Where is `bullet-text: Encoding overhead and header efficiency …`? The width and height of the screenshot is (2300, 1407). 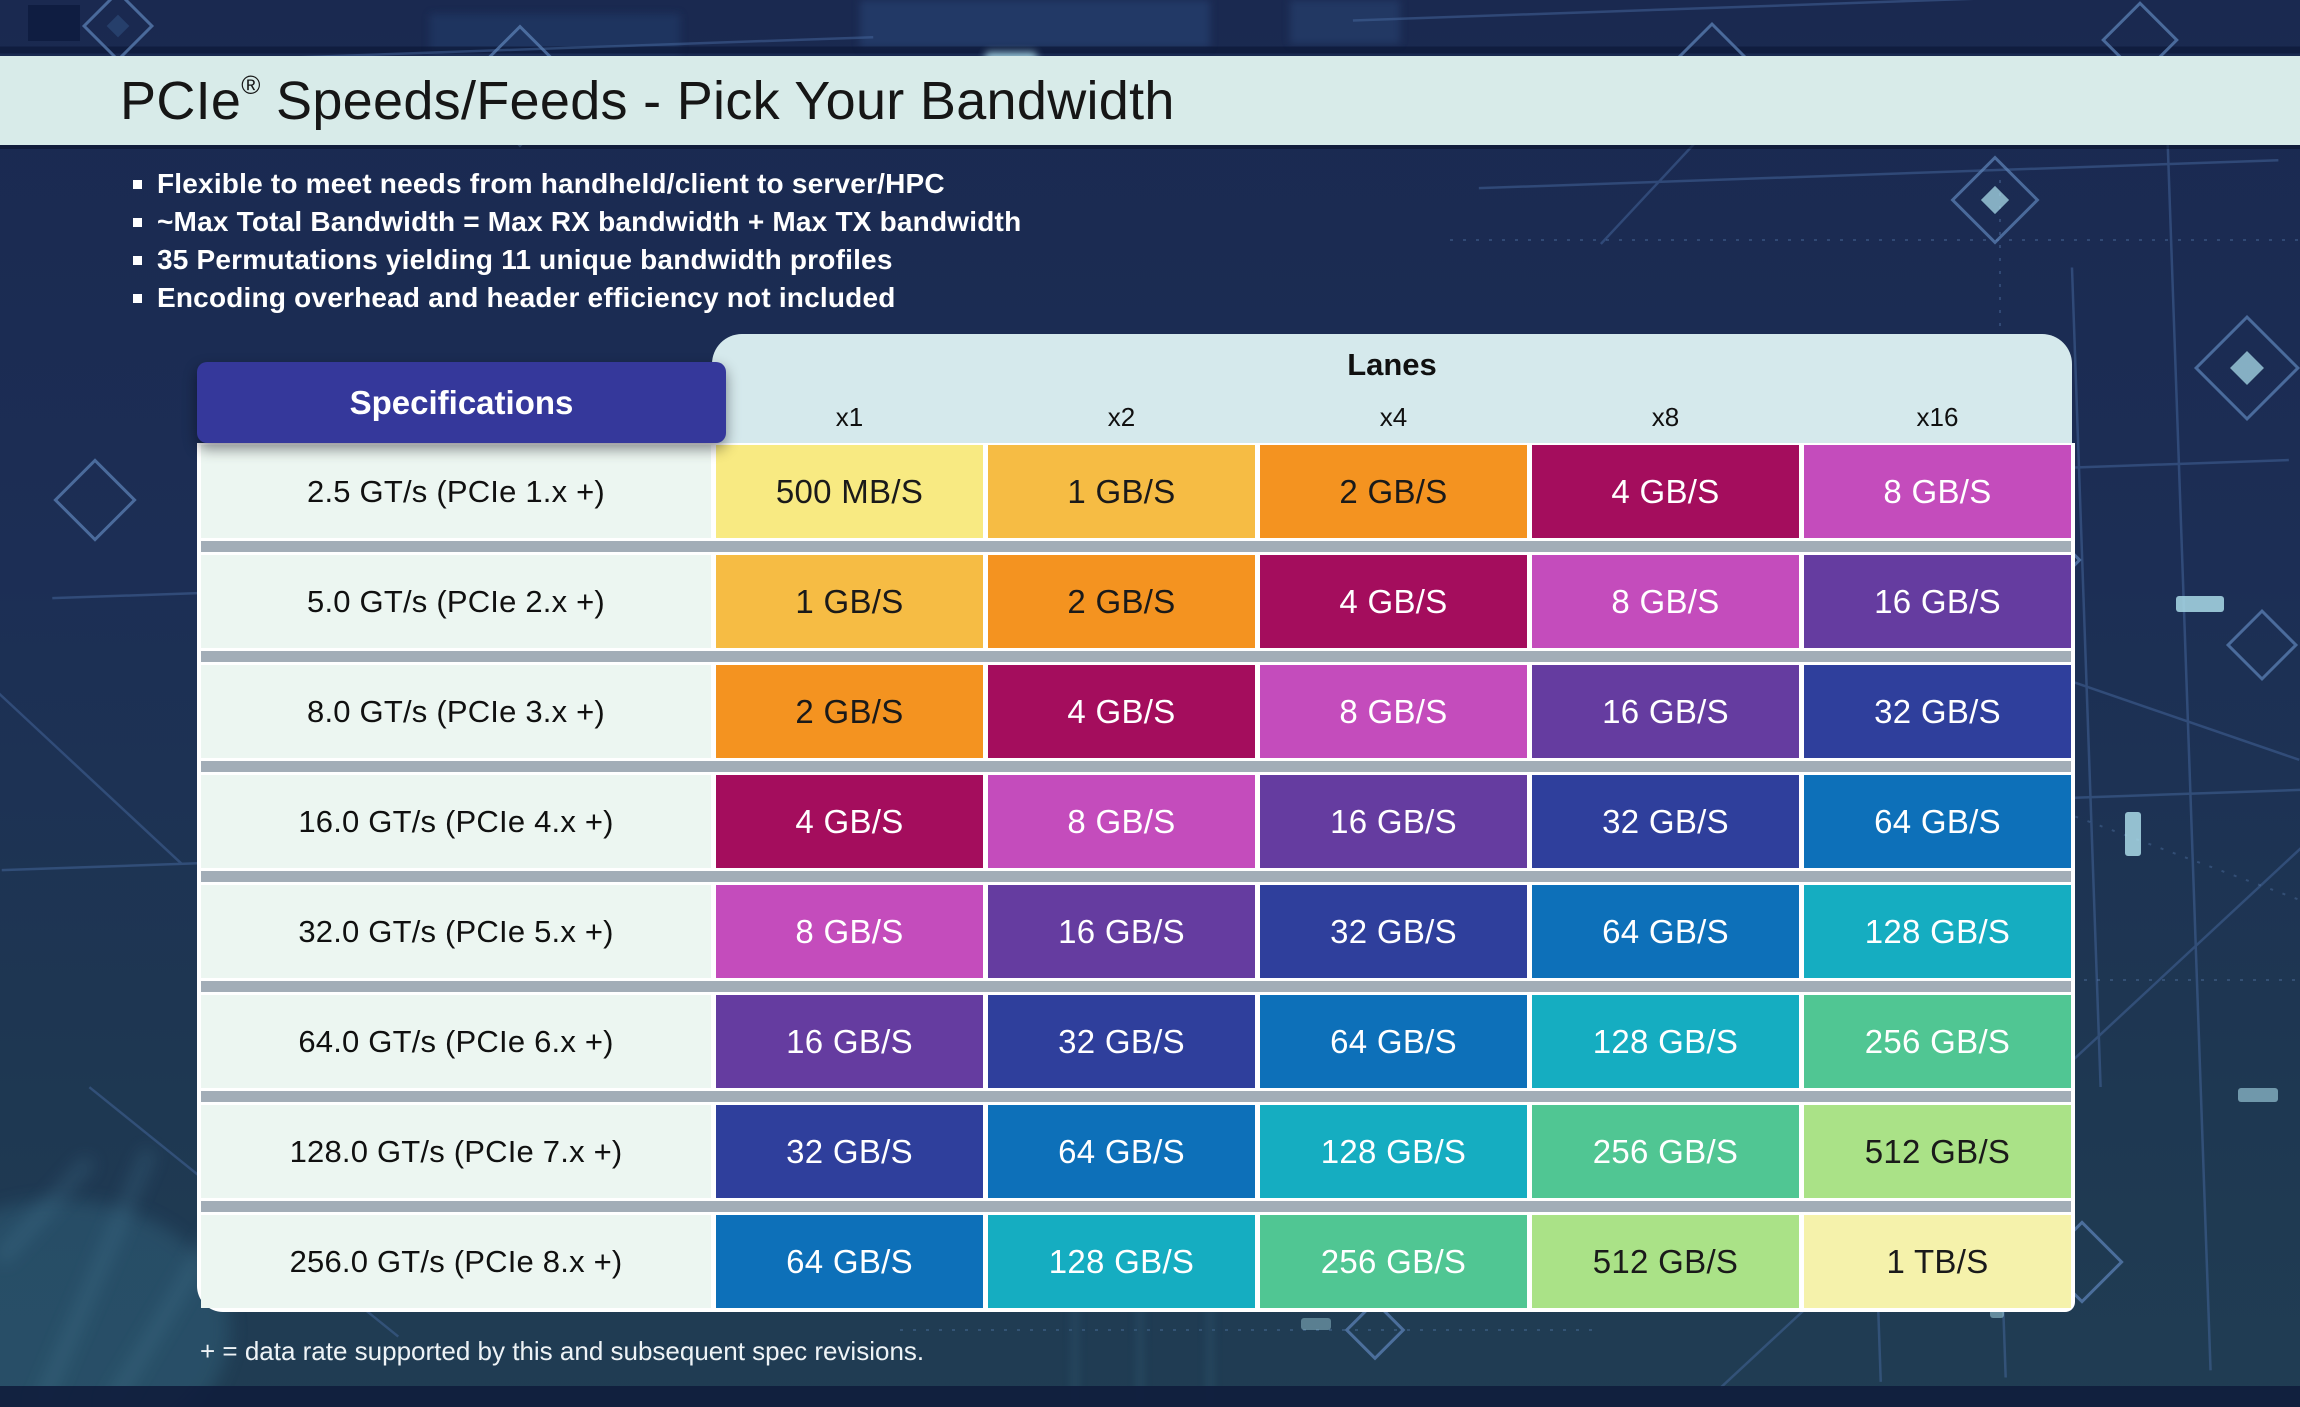 bullet-text: Encoding overhead and header efficiency … is located at coordinates (526, 297).